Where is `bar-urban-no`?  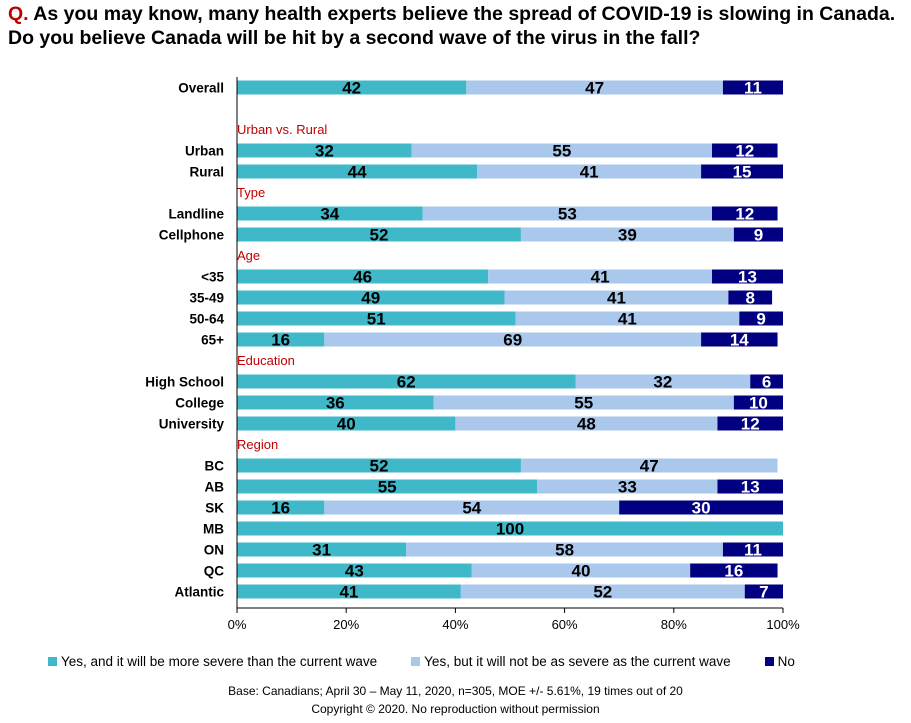
bar-urban-no is located at coordinates (745, 150).